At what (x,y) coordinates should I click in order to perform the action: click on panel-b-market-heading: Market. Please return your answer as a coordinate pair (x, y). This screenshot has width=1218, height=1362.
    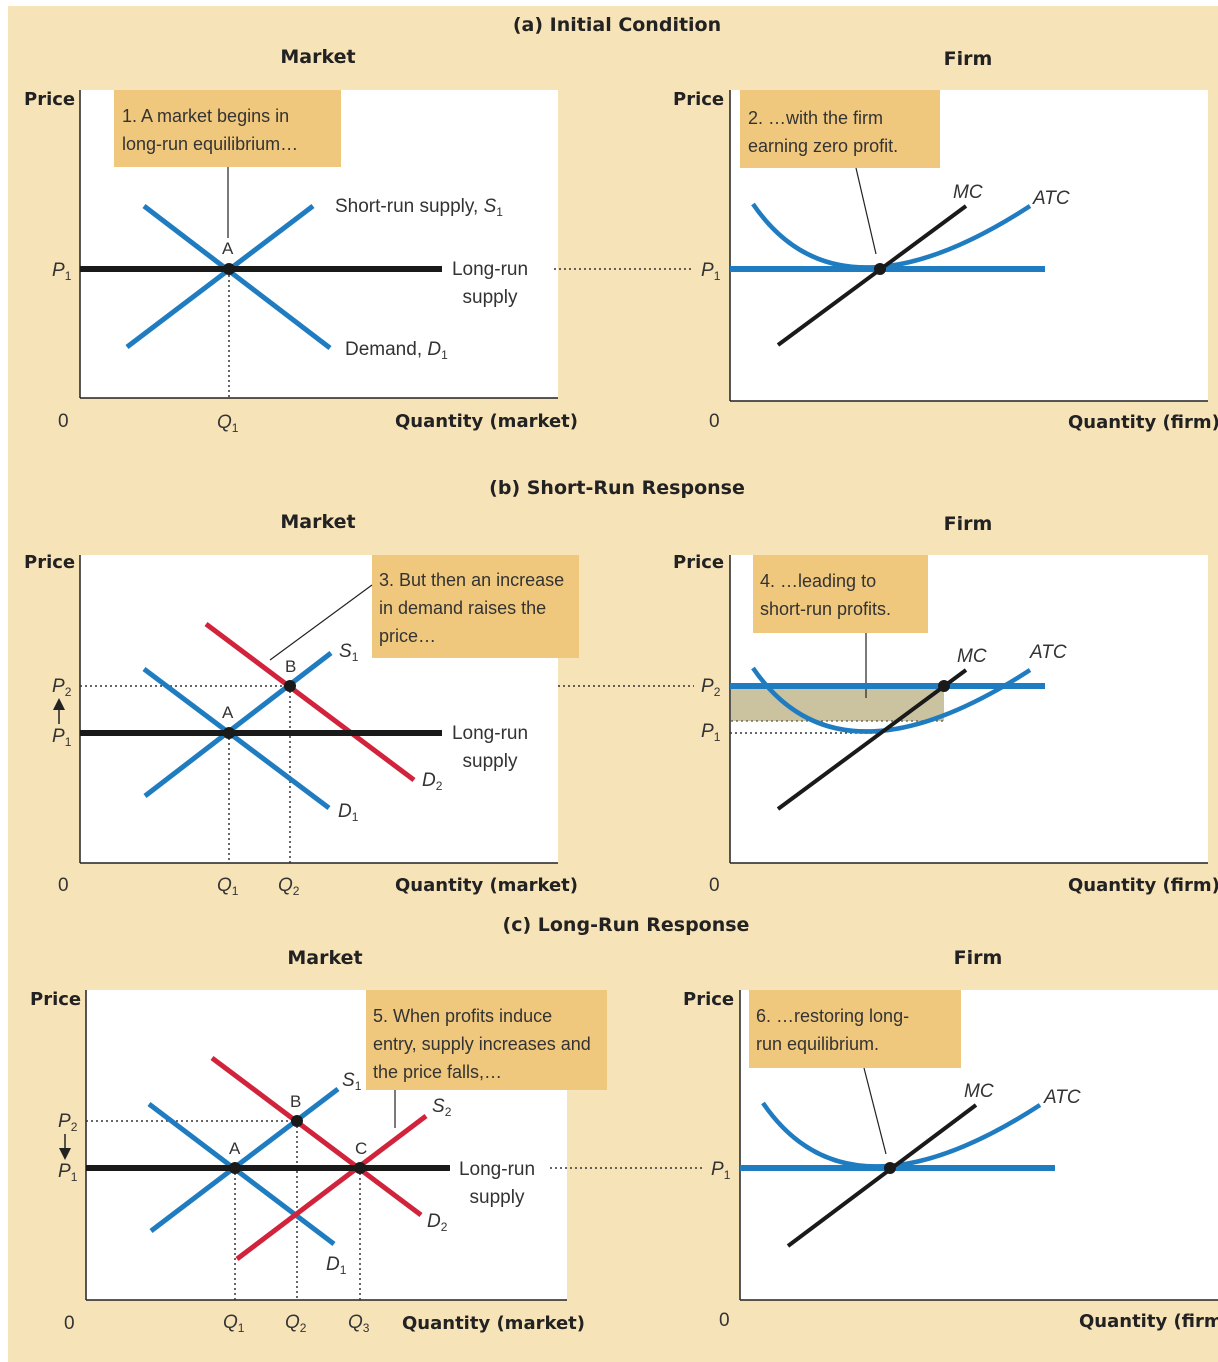
    Looking at the image, I should click on (317, 522).